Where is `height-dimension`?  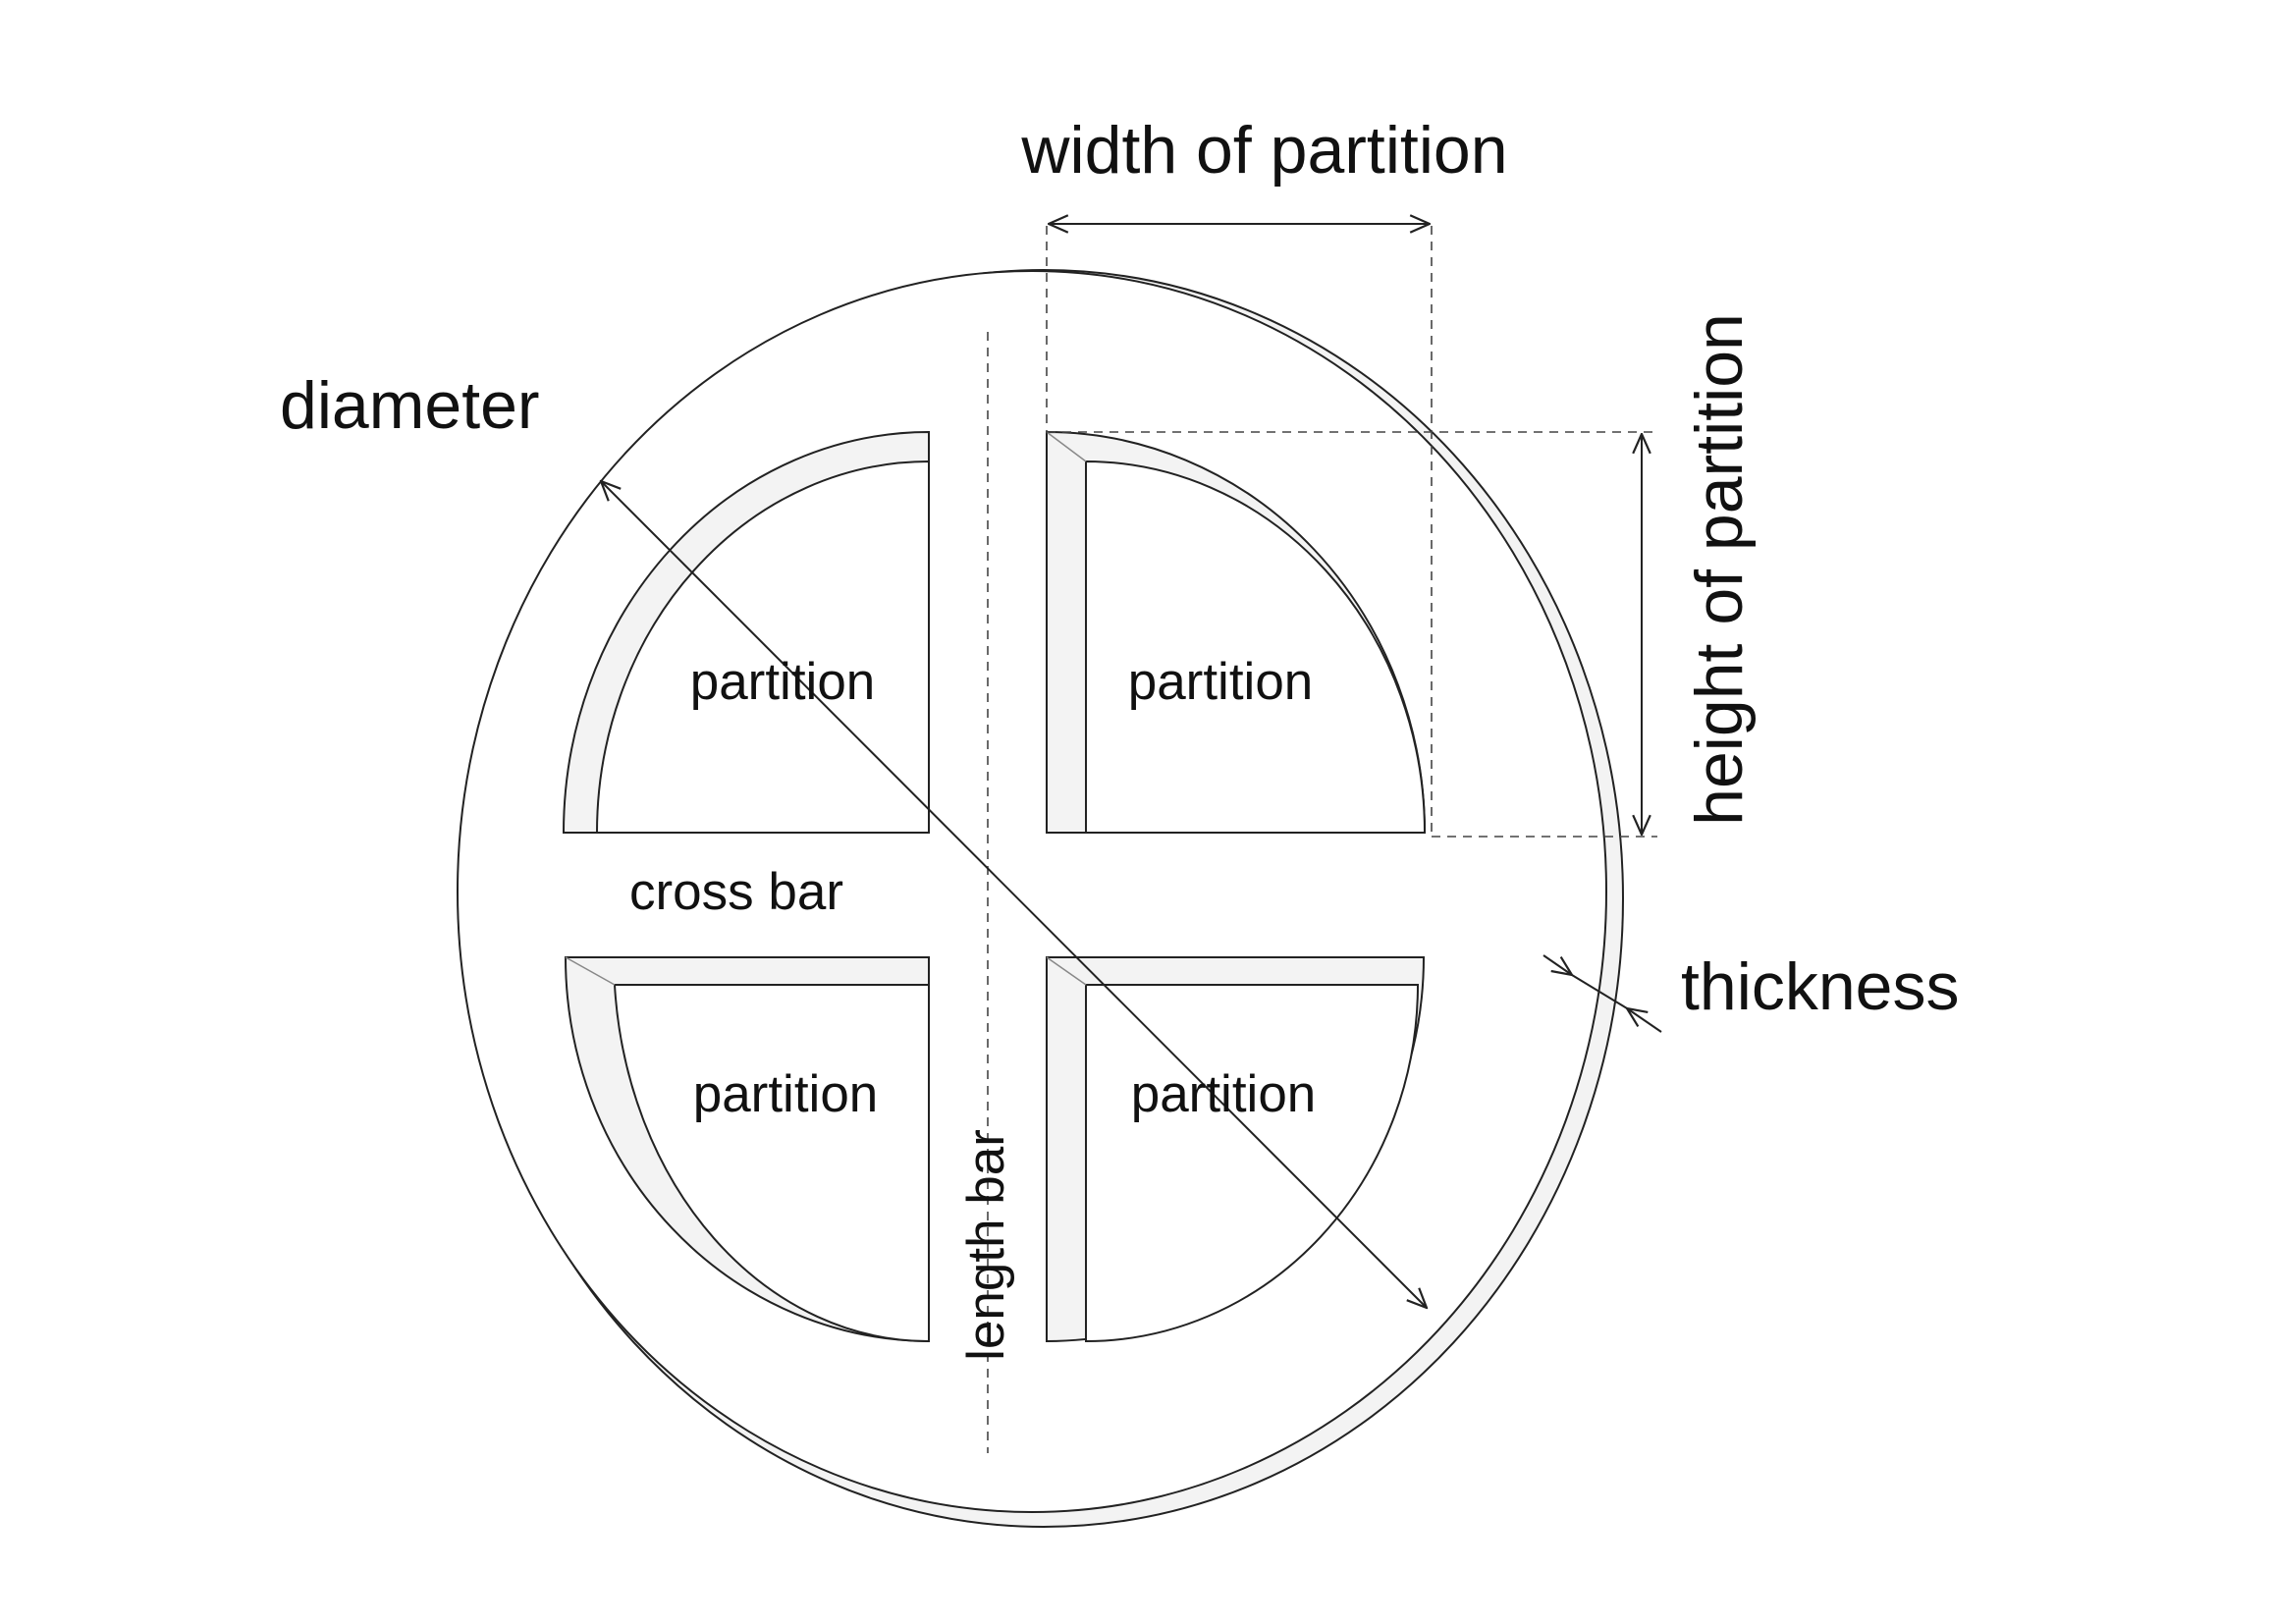 height-dimension is located at coordinates (1352, 634).